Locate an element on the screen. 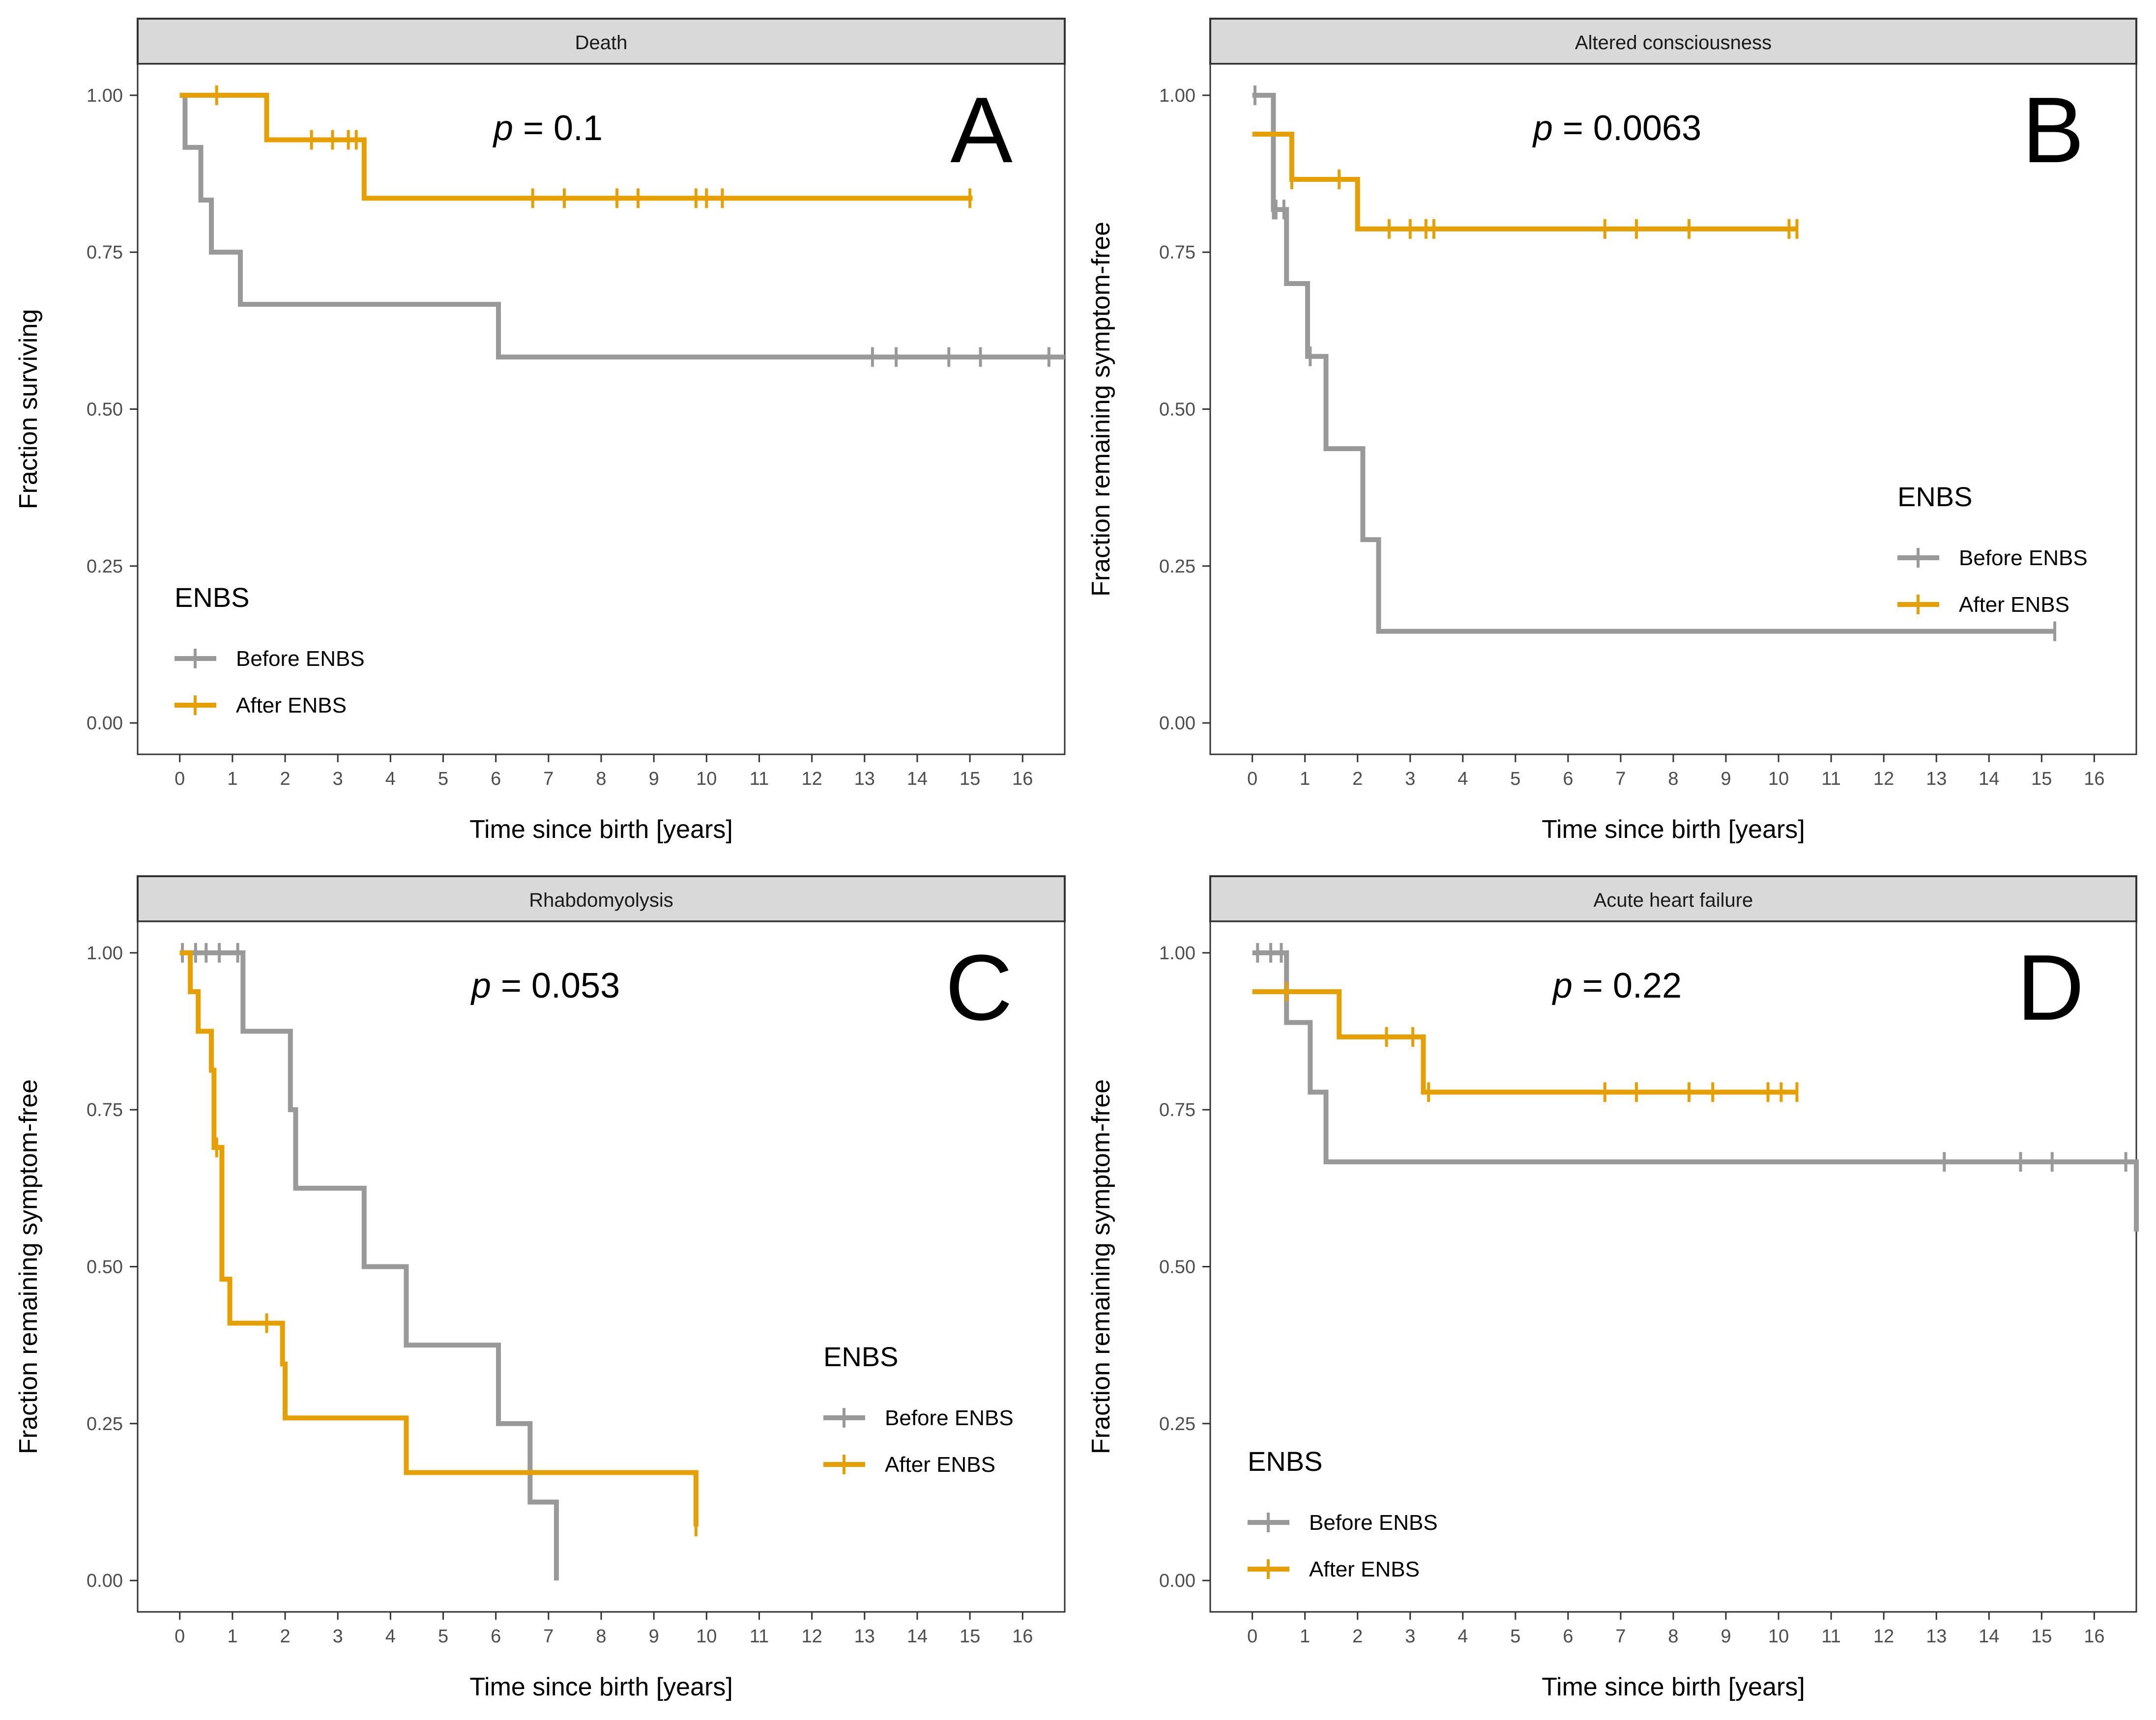 The width and height of the screenshot is (2156, 1720). facet-strip is located at coordinates (601, 41).